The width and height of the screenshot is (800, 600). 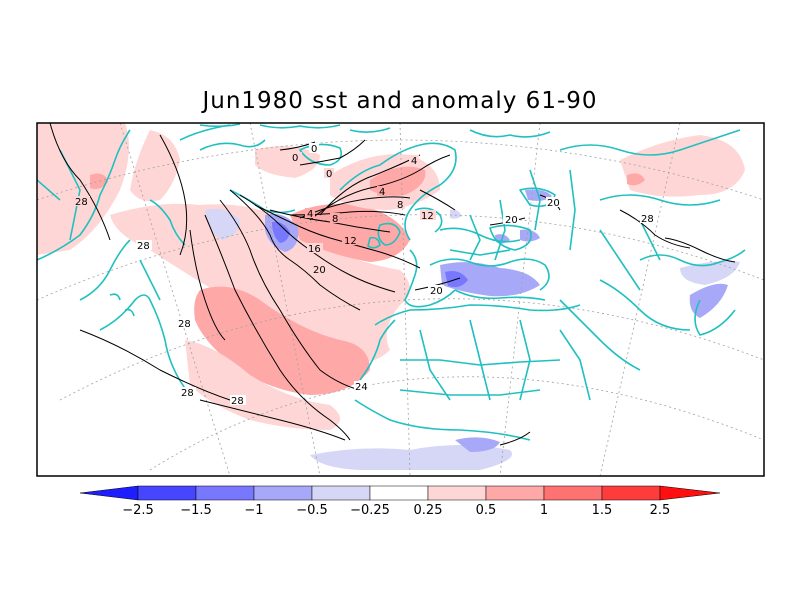 What do you see at coordinates (370, 510) in the screenshot?
I see `colorbar-tick-label: −0.25` at bounding box center [370, 510].